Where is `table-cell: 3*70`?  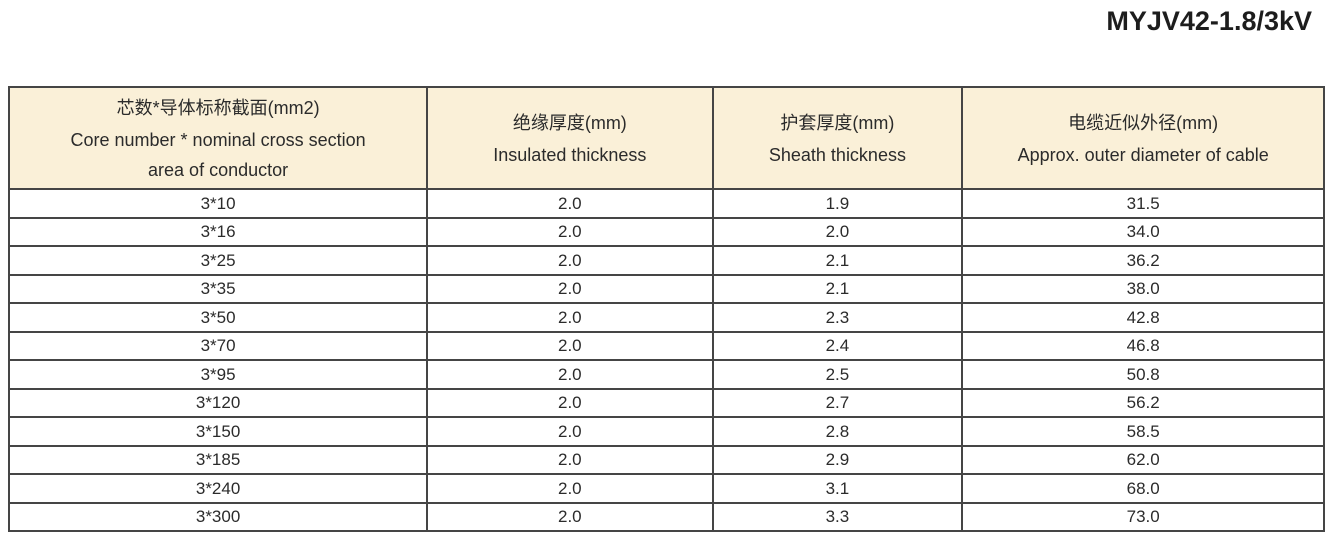 table-cell: 3*70 is located at coordinates (218, 345).